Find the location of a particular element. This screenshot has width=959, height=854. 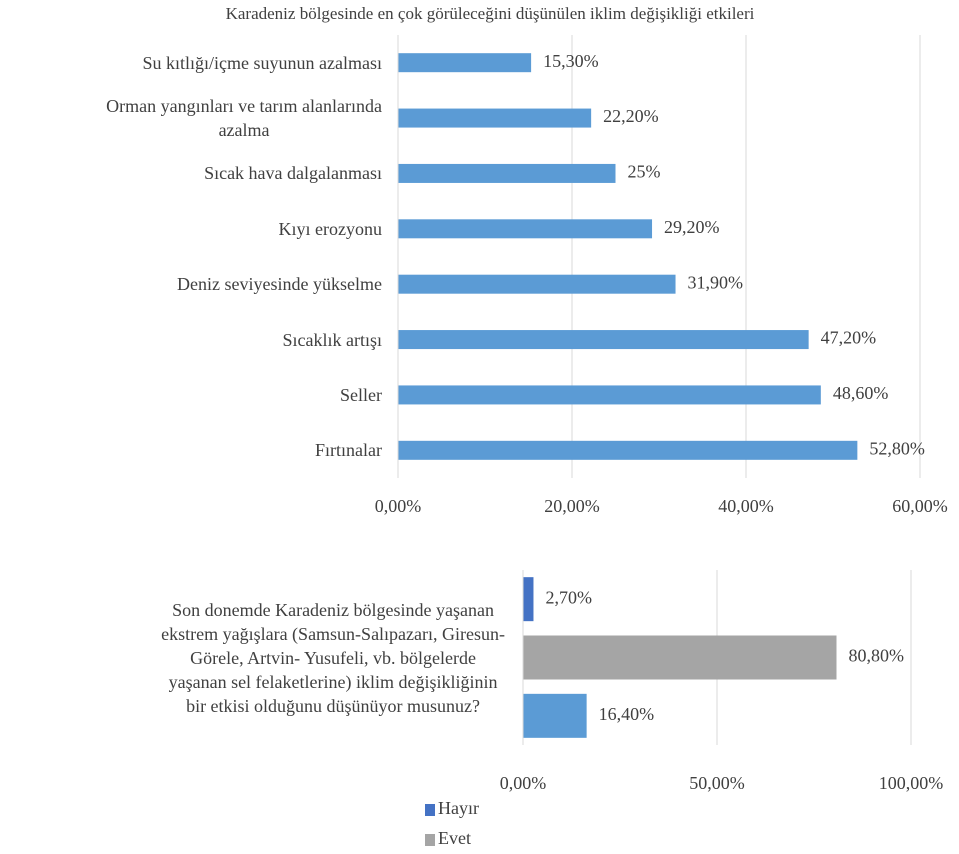

category-label: Sıcaklık artışı is located at coordinates (191, 339).